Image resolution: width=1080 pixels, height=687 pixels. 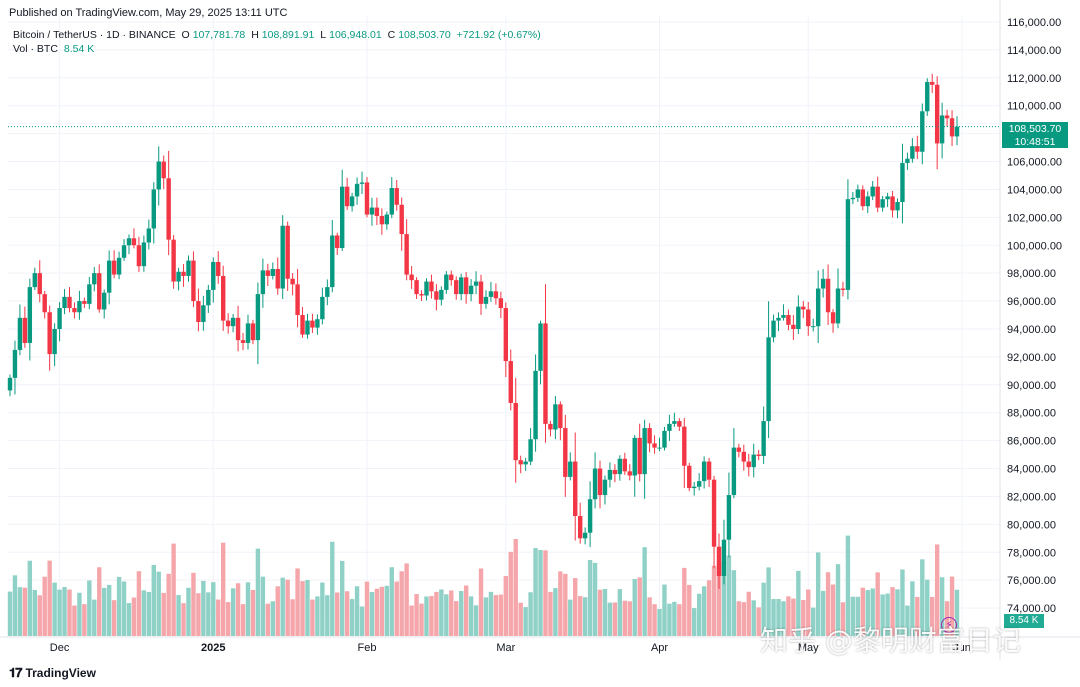 What do you see at coordinates (1034, 163) in the screenshot?
I see `y-tick-label: 106,000.00` at bounding box center [1034, 163].